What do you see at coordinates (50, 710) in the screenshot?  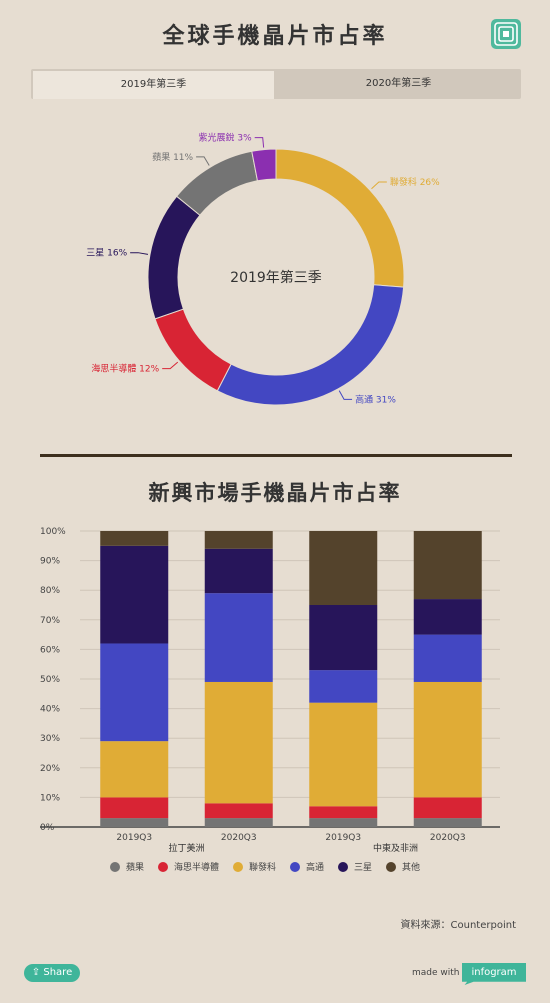 I see `y-tick-label: 40%` at bounding box center [50, 710].